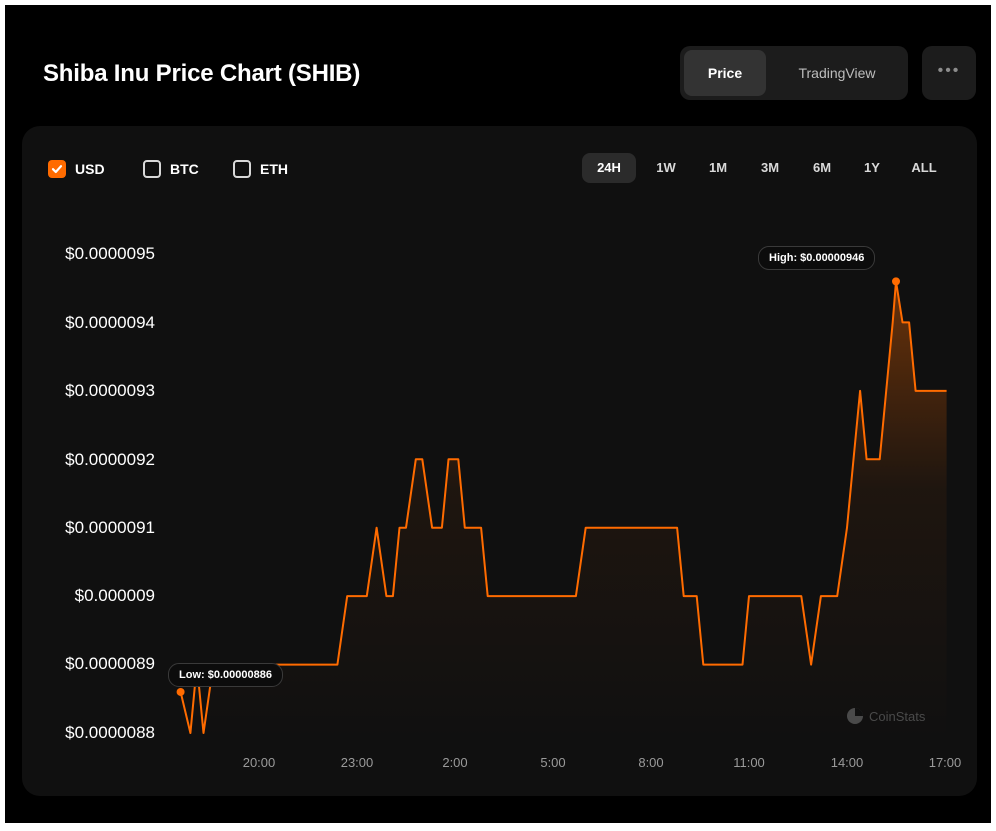 This screenshot has height=831, width=996. I want to click on x-tick-label: 2:00, so click(455, 762).